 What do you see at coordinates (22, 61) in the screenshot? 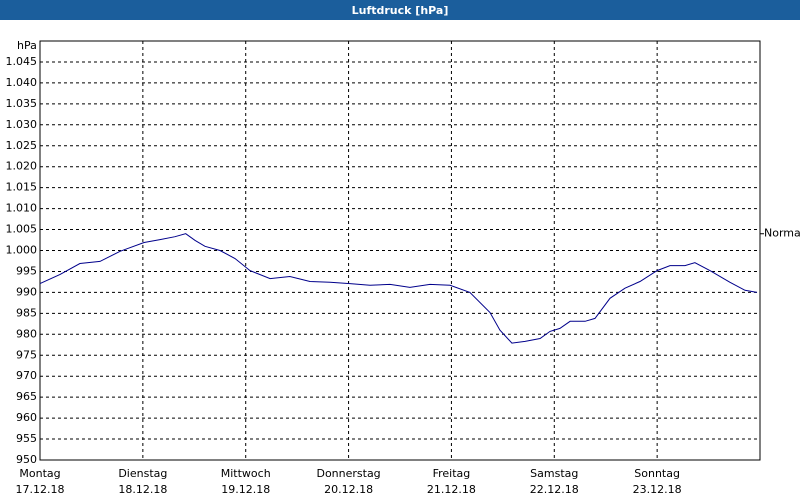
I see `y-tick-label: 1.045` at bounding box center [22, 61].